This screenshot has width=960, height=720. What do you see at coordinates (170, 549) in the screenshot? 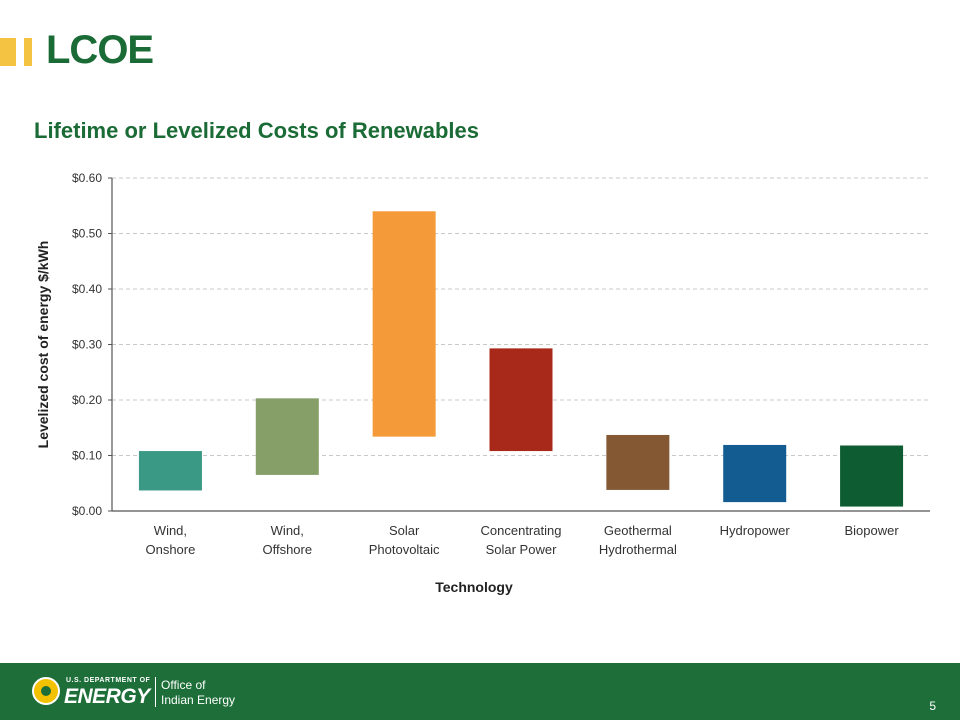
I see `x-category-label: Onshore` at bounding box center [170, 549].